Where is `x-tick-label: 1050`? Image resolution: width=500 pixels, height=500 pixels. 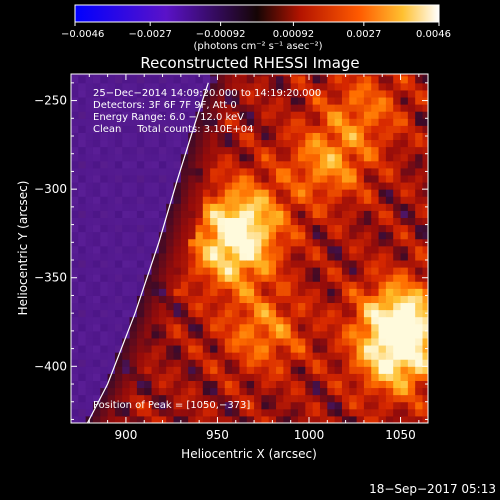 x-tick-label: 1050 is located at coordinates (400, 435).